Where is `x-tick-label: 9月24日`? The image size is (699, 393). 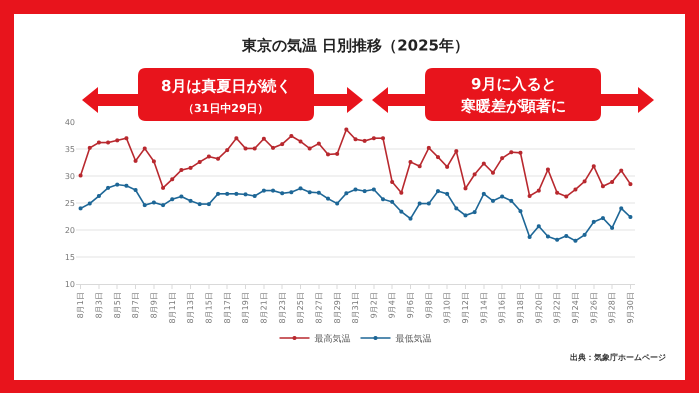
x-tick-label: 9月24日 is located at coordinates (575, 308).